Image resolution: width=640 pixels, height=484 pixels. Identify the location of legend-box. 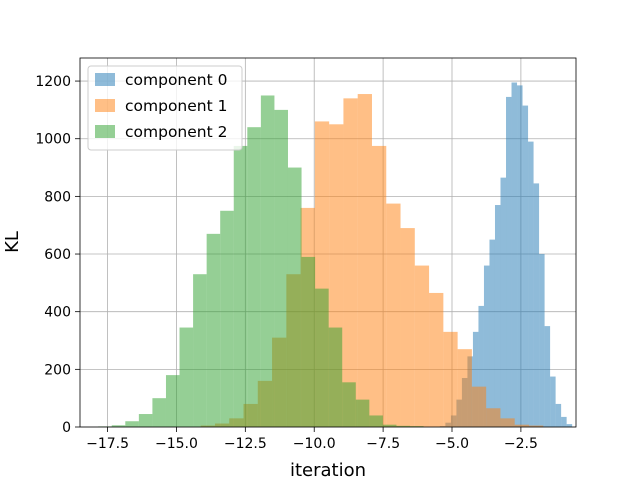
(165, 108).